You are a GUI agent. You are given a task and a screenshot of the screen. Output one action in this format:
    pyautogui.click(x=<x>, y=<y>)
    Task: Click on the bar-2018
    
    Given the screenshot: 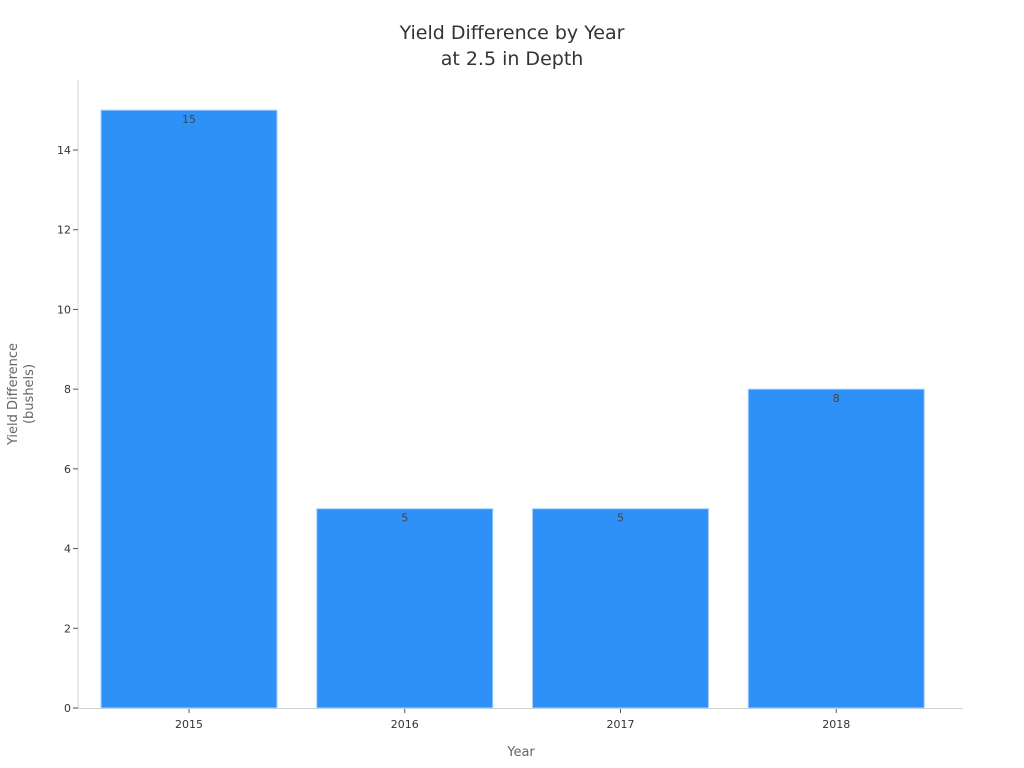 What is the action you would take?
    pyautogui.click(x=836, y=548)
    